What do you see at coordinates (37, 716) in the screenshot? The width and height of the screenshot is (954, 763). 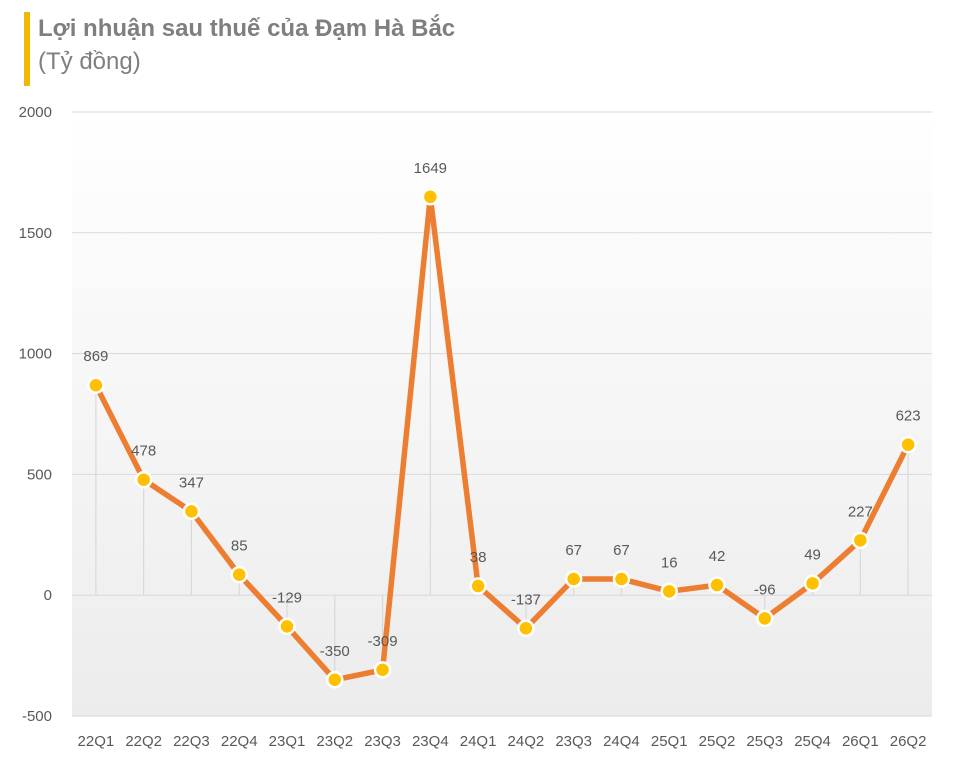 I see `y-tick-label: -500` at bounding box center [37, 716].